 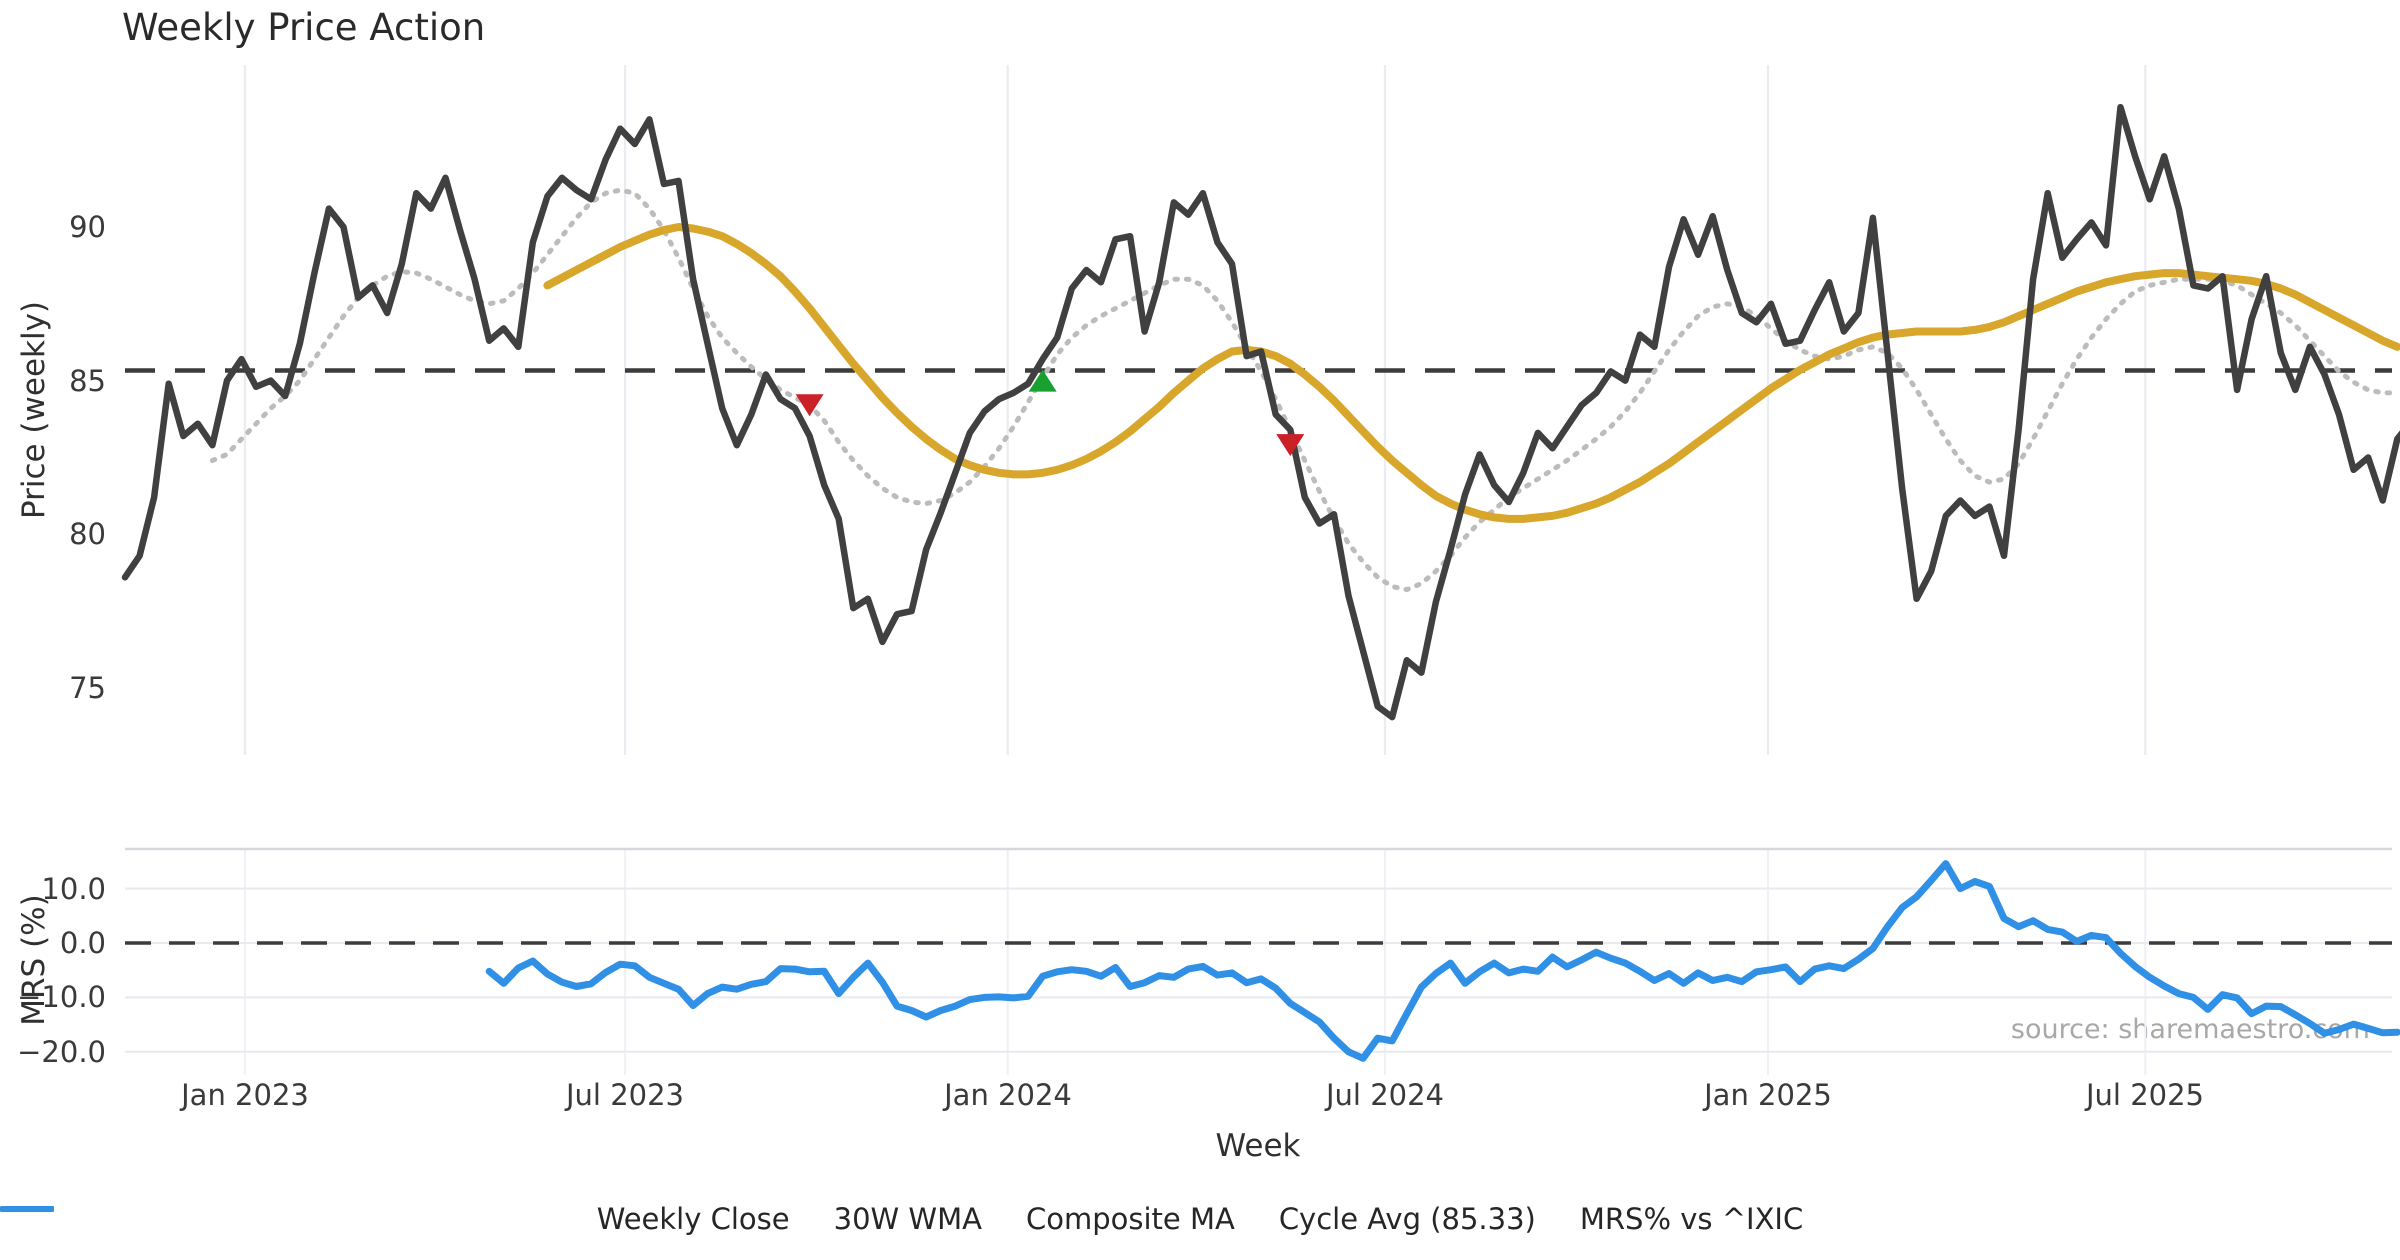 What do you see at coordinates (1407, 1219) in the screenshot?
I see `legend-item-label: Cycle Avg (85.33)` at bounding box center [1407, 1219].